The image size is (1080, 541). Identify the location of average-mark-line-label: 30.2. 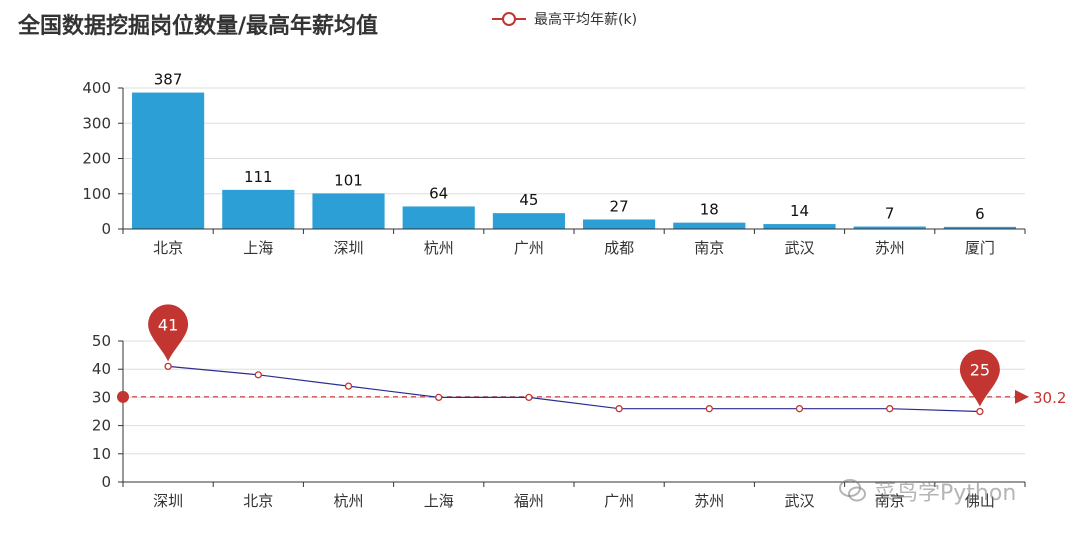
(1049, 398).